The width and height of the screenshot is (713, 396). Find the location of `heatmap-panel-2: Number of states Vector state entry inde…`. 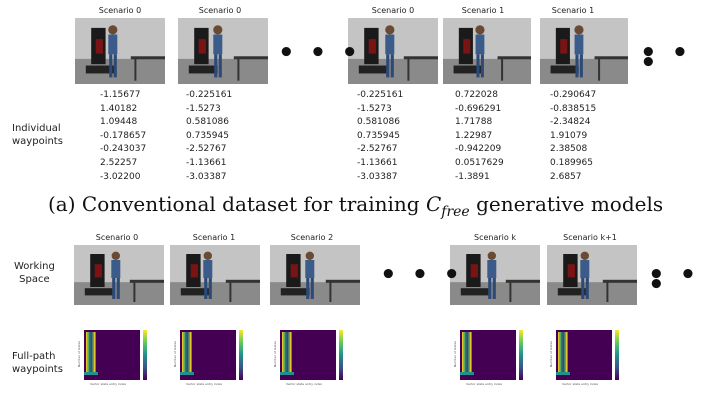

heatmap-panel-2: Number of states Vector state entry inde… is located at coordinates (210, 357).